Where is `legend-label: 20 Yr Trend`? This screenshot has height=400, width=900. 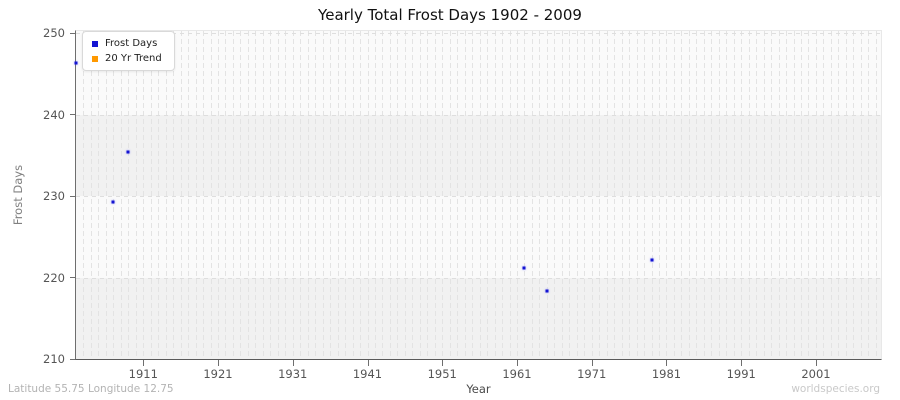 legend-label: 20 Yr Trend is located at coordinates (133, 58).